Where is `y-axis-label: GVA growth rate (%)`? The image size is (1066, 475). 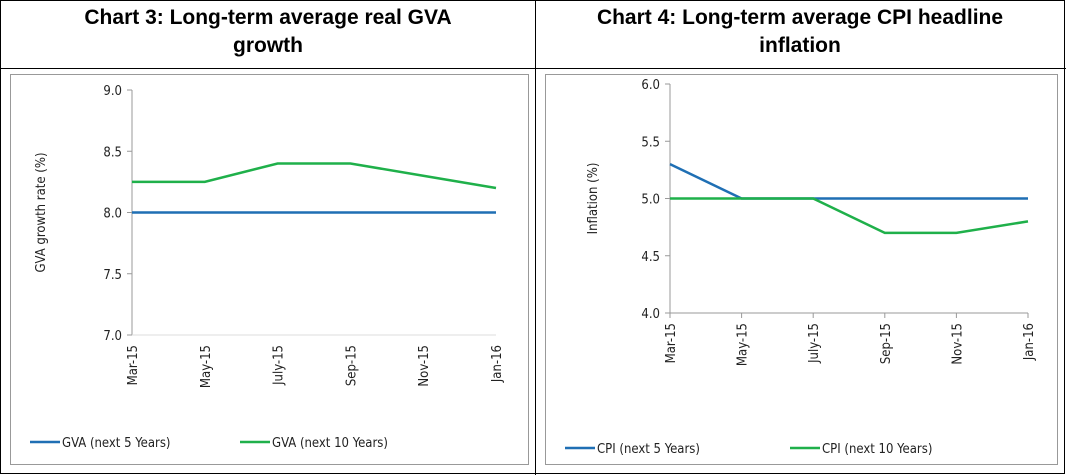 y-axis-label: GVA growth rate (%) is located at coordinates (41, 212).